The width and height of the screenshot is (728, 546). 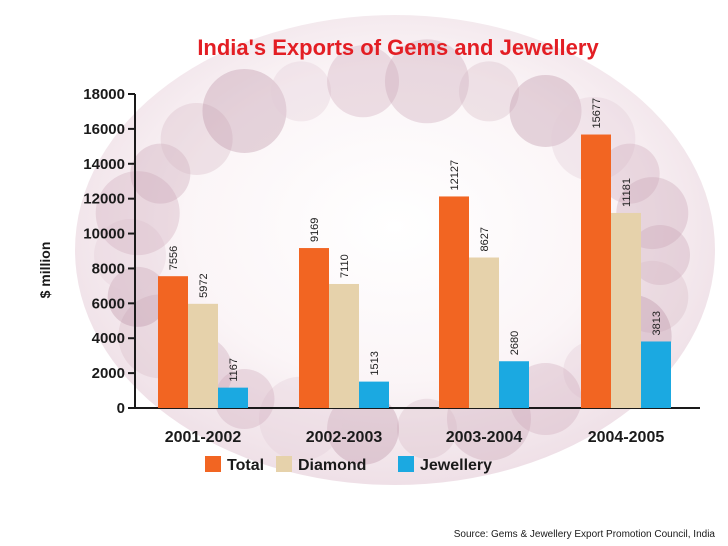 I want to click on bar-jewellery-2001-2002, so click(x=233, y=397).